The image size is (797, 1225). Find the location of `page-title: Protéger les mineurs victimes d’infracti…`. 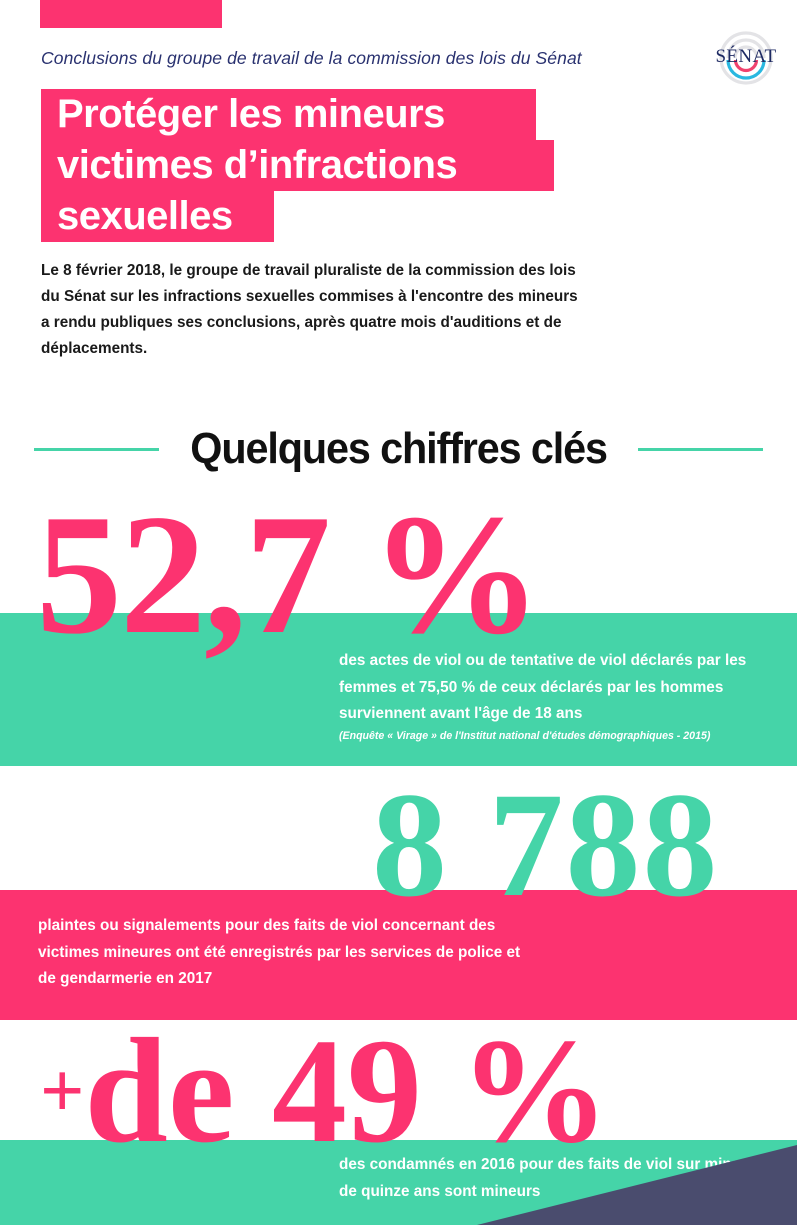

page-title: Protéger les mineurs victimes d’infracti… is located at coordinates (297, 165).